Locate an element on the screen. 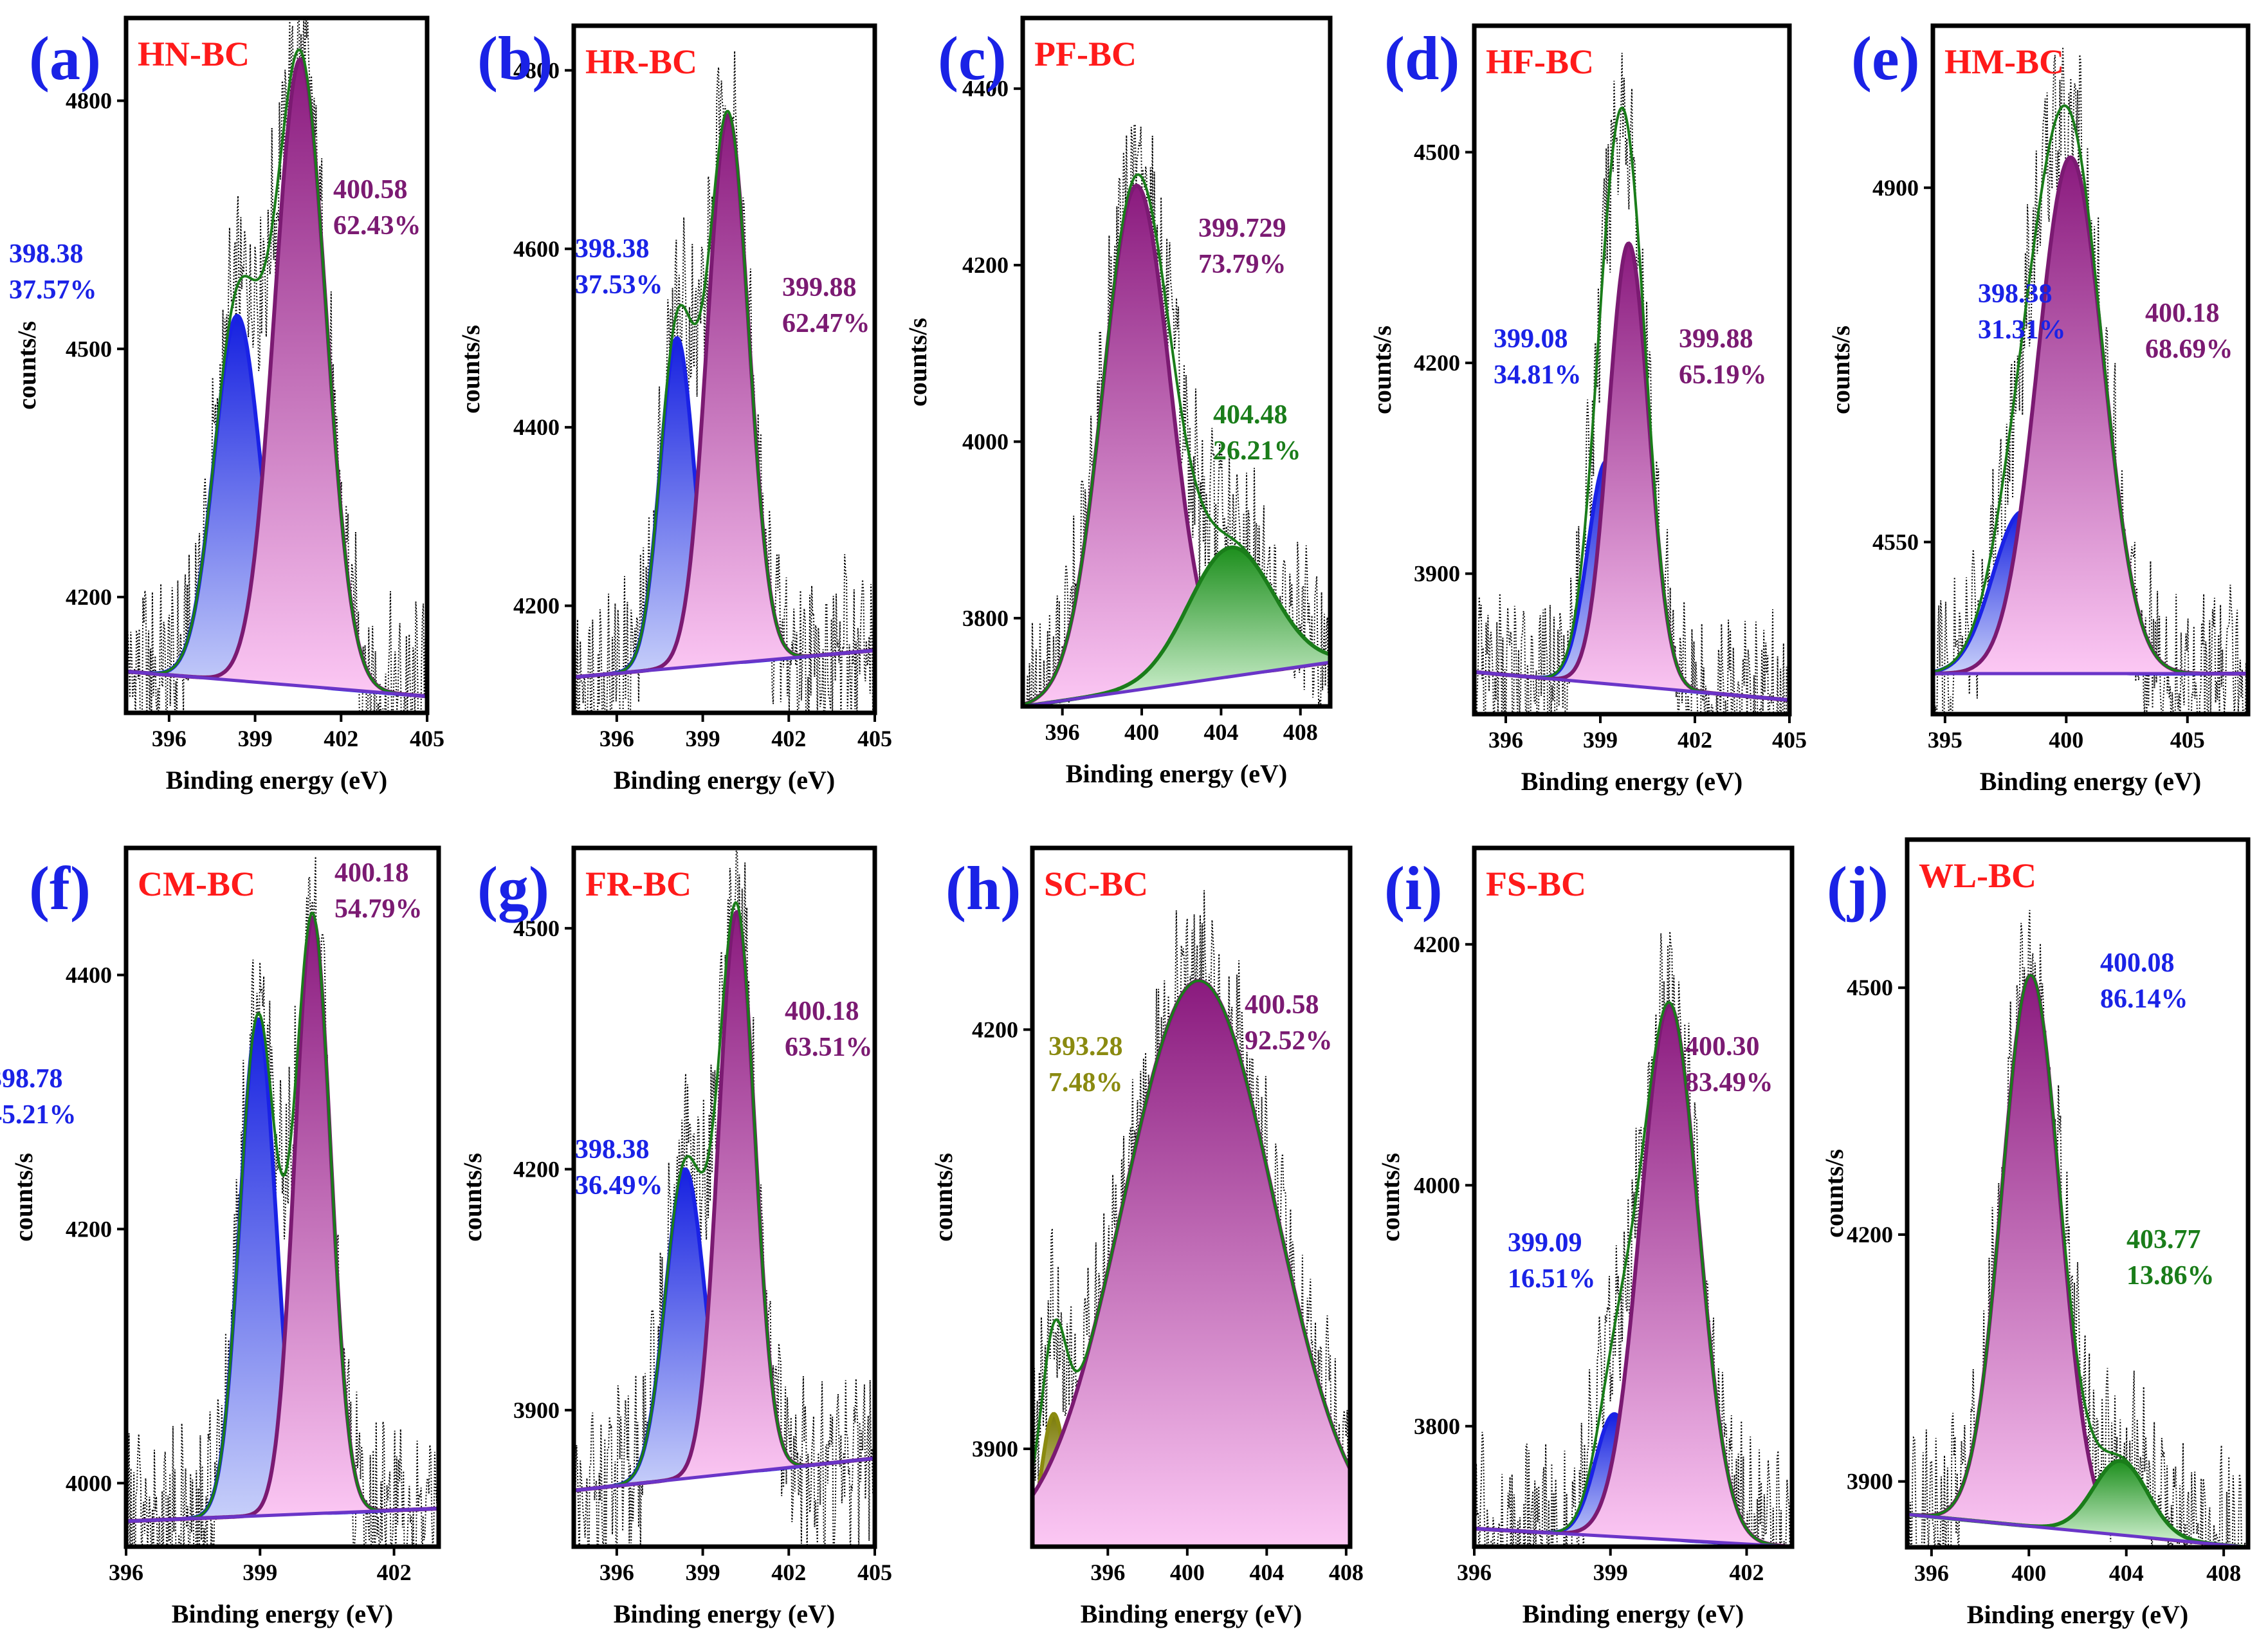  peak-label: 31.31% is located at coordinates (2022, 330).